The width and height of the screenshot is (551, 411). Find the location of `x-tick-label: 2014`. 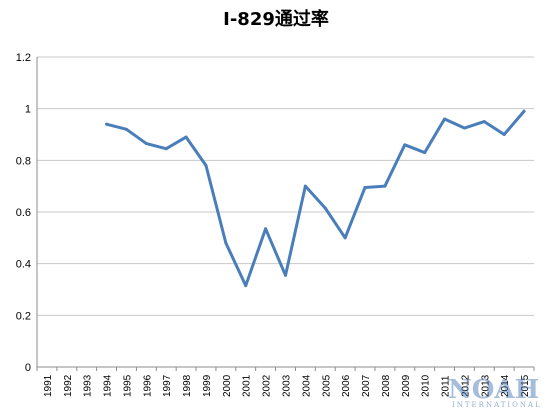

x-tick-label: 2014 is located at coordinates (505, 385).